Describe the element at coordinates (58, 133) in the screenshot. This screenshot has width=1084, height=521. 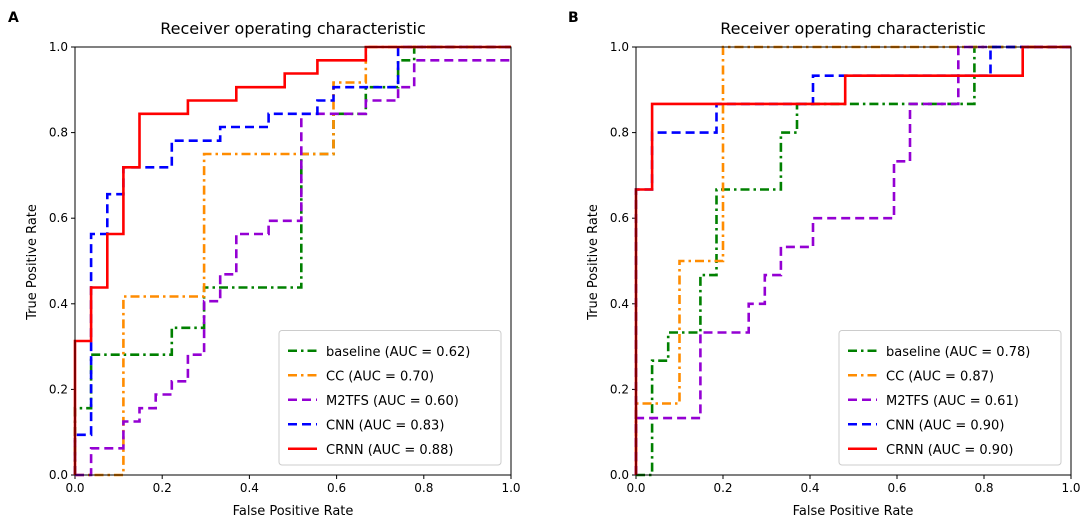
I see `y-tick-label-a: 0.8` at that location.